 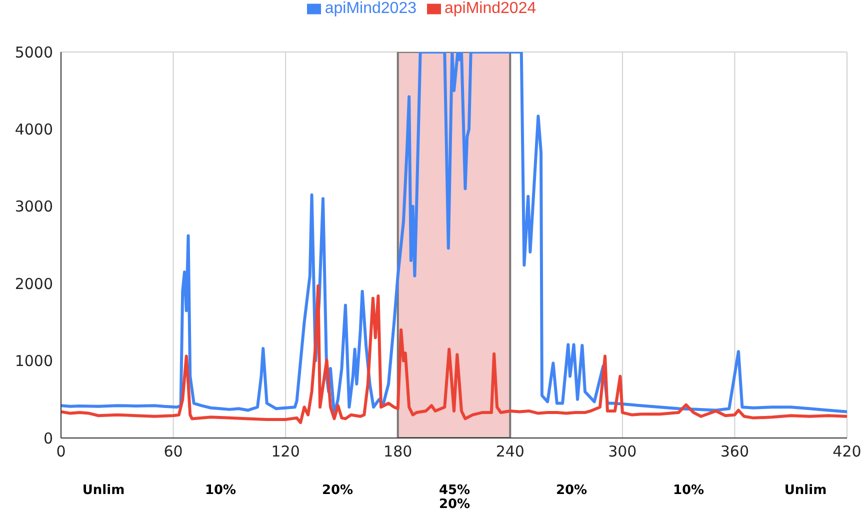 I want to click on x-tick-label: 0, so click(x=61, y=451).